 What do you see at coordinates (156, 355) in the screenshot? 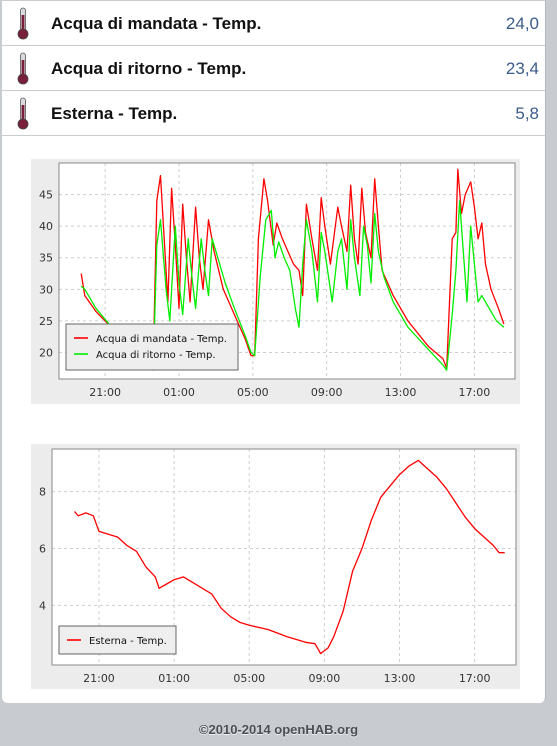
I see `legend-label: Acqua di ritorno - Temp.` at bounding box center [156, 355].